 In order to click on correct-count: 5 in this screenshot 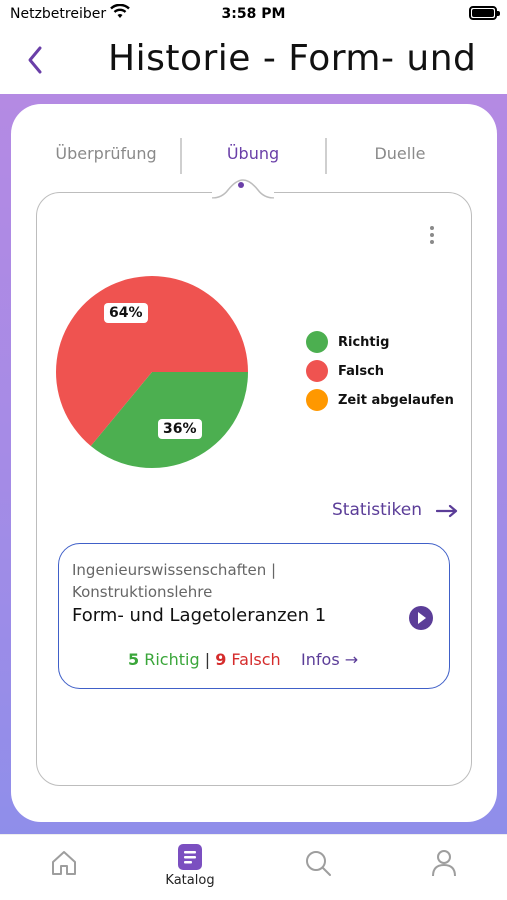, I will do `click(134, 659)`.